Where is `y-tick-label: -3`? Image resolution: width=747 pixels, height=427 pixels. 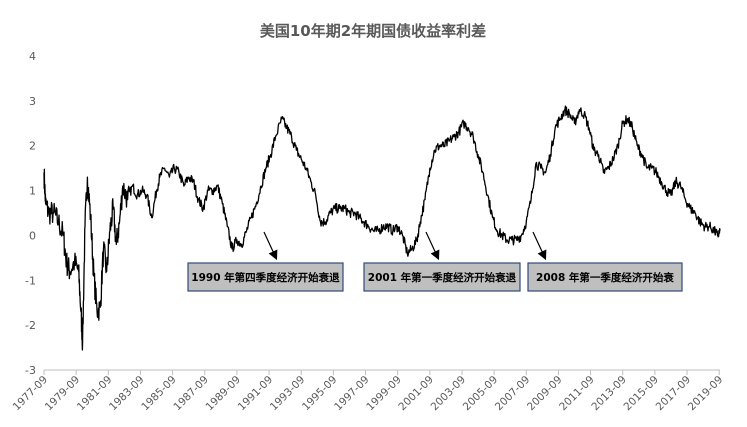
y-tick-label: -3 is located at coordinates (30, 370).